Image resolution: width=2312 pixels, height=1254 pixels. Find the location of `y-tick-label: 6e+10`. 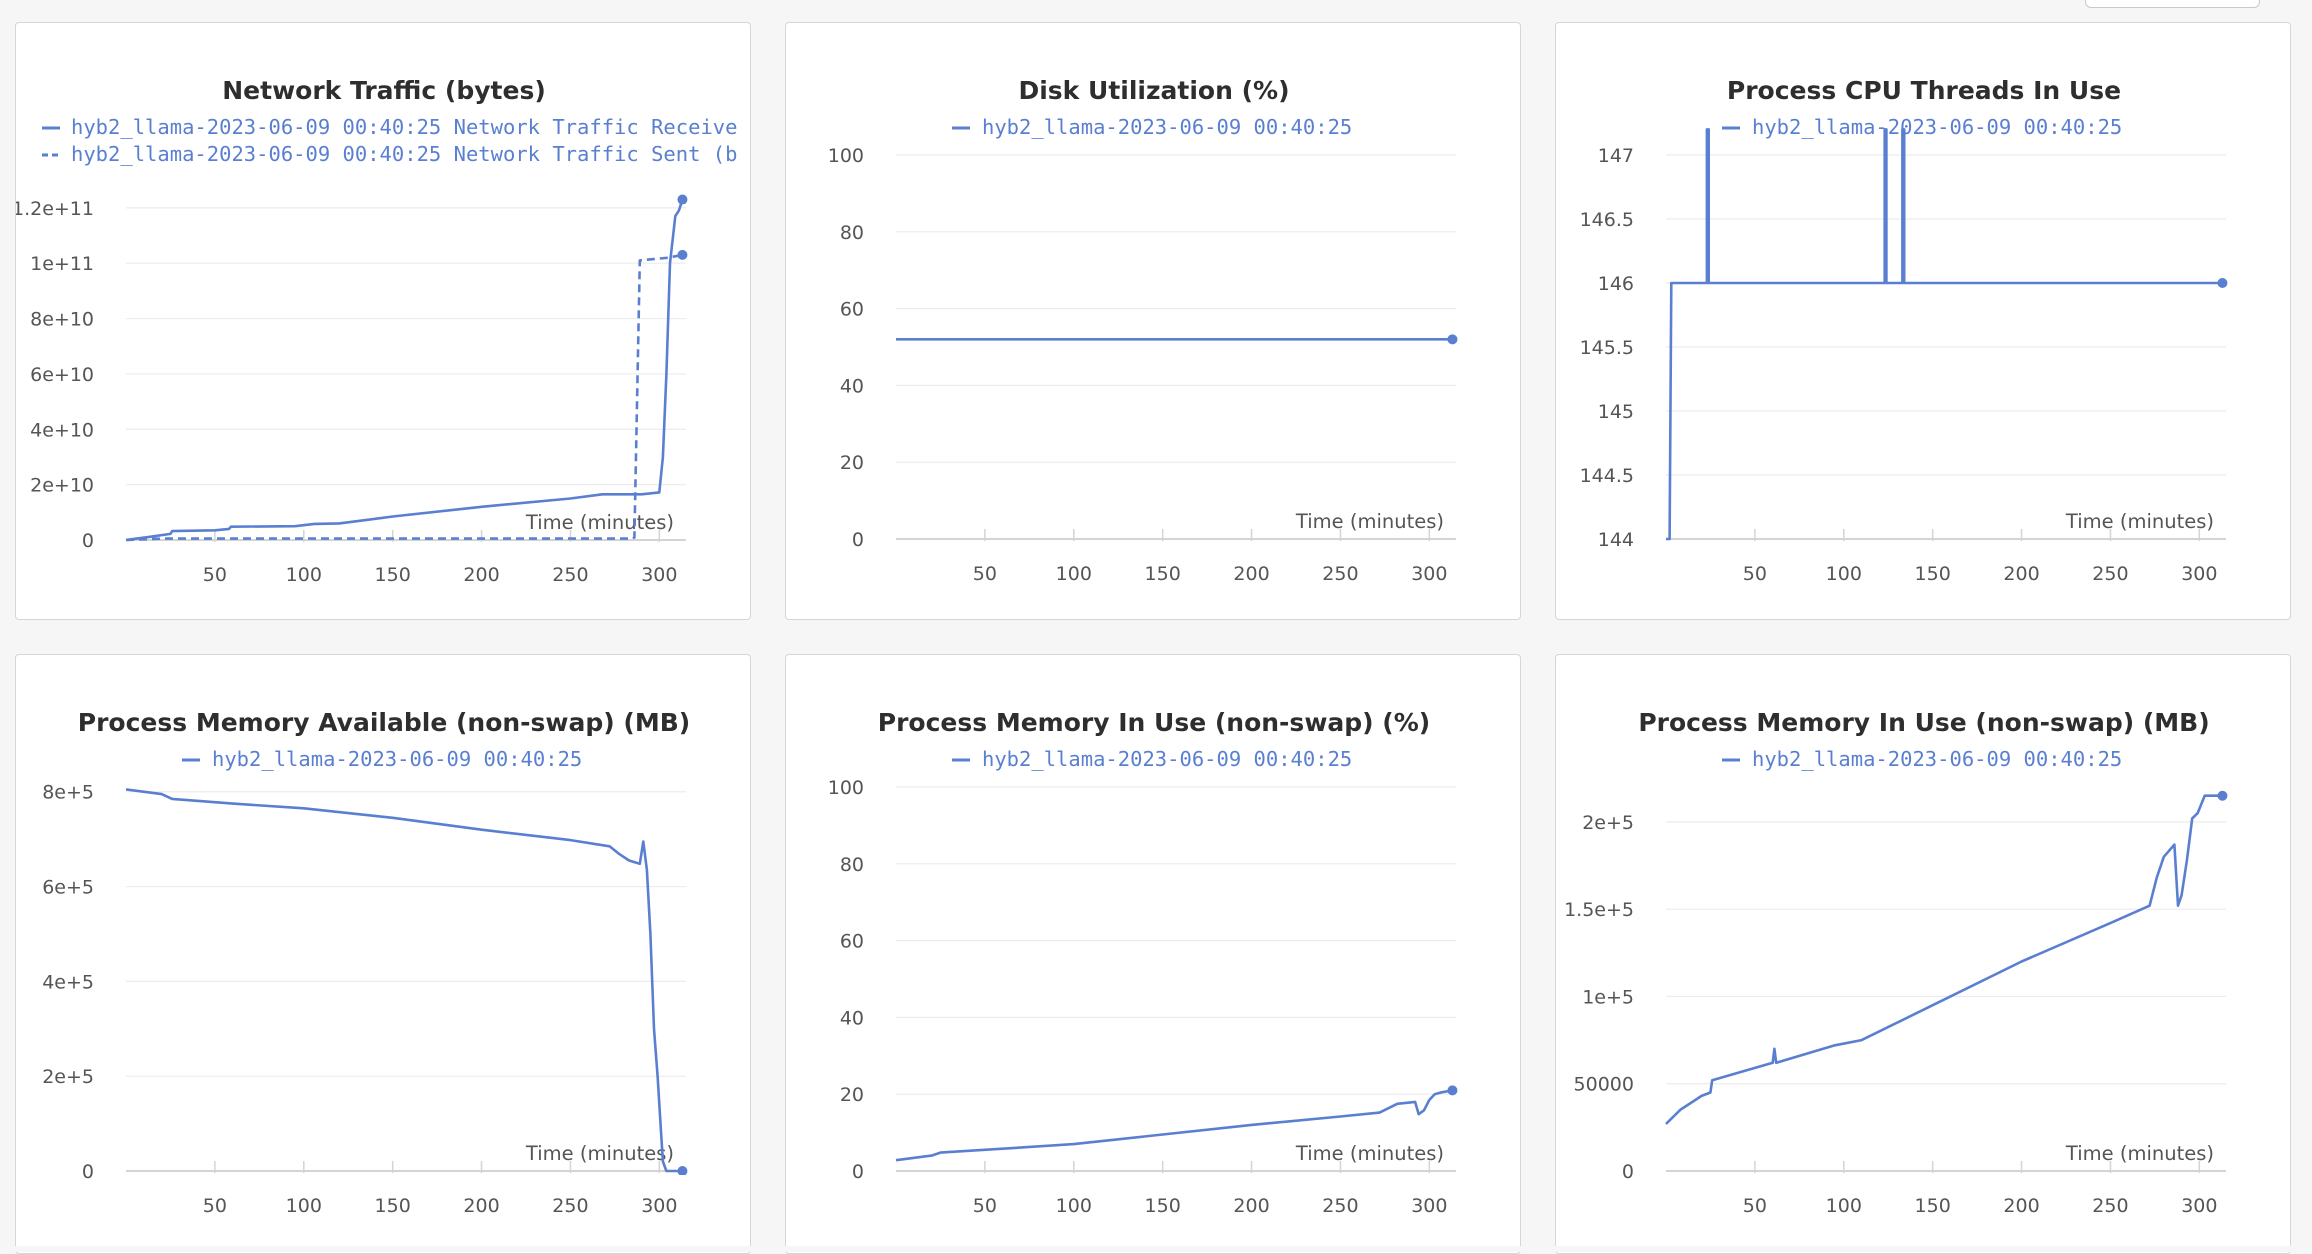

y-tick-label: 6e+10 is located at coordinates (62, 375).